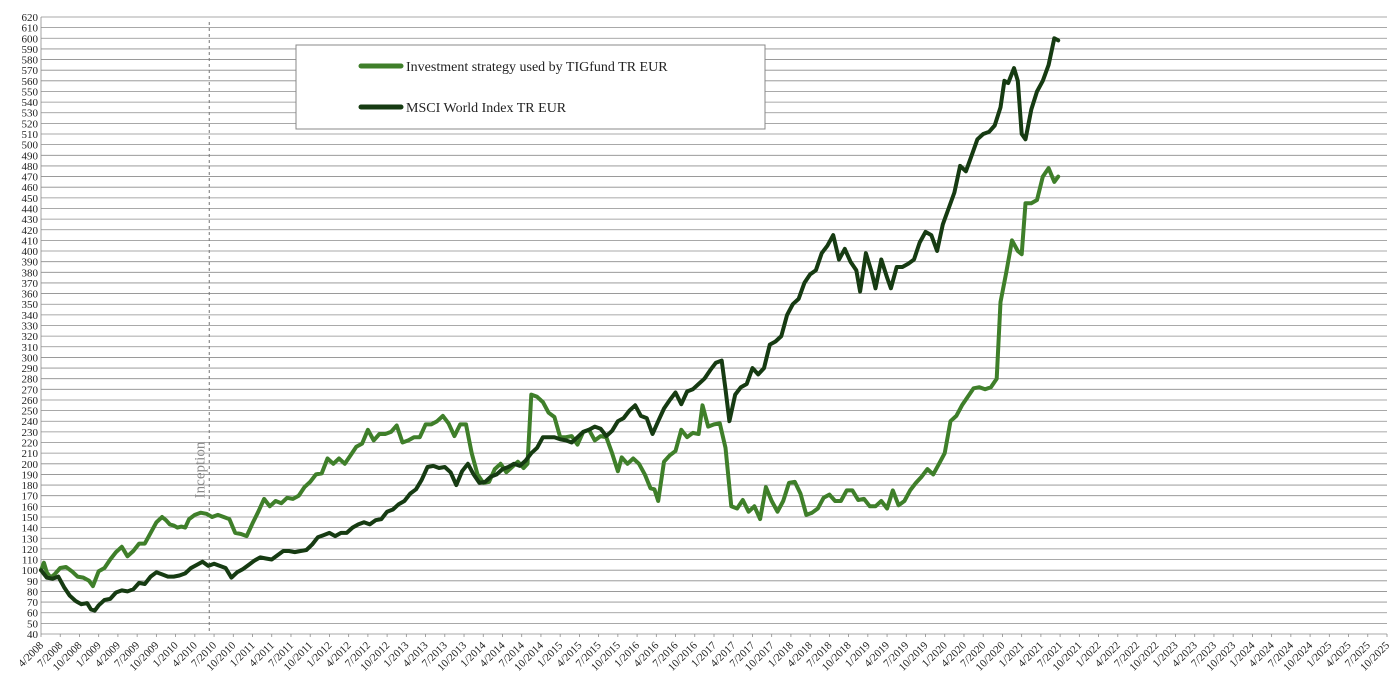 Image resolution: width=1398 pixels, height=694 pixels. Describe the element at coordinates (30, 135) in the screenshot. I see `y-tick-label: 510` at that location.